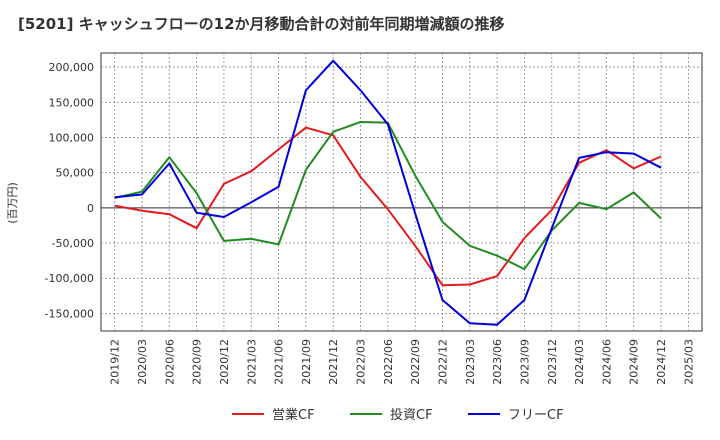  Describe the element at coordinates (688, 362) in the screenshot. I see `x-tick-label: 2025/03` at that location.